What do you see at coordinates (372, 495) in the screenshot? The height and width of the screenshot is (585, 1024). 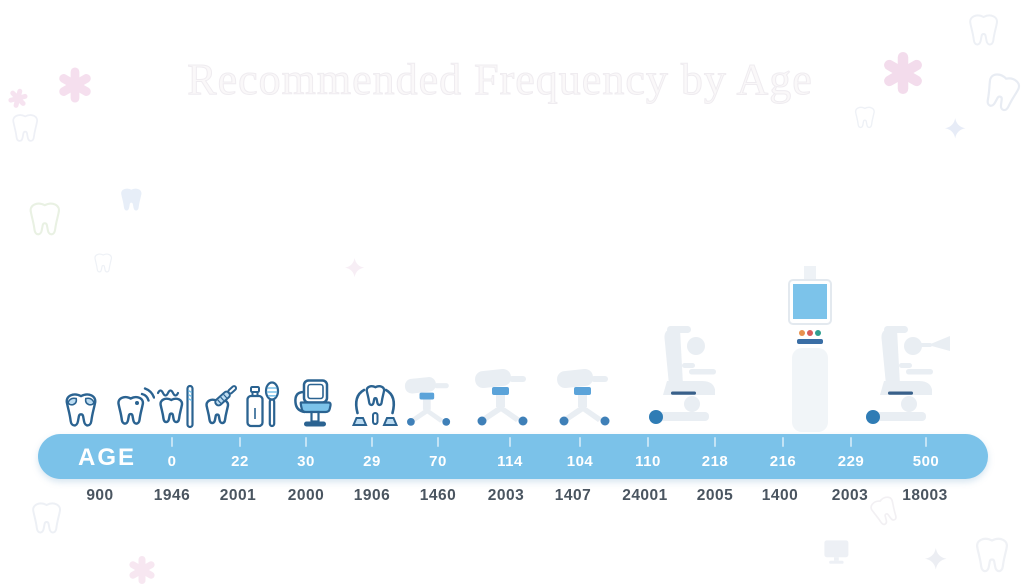 I see `frequency-value-label: 1906` at bounding box center [372, 495].